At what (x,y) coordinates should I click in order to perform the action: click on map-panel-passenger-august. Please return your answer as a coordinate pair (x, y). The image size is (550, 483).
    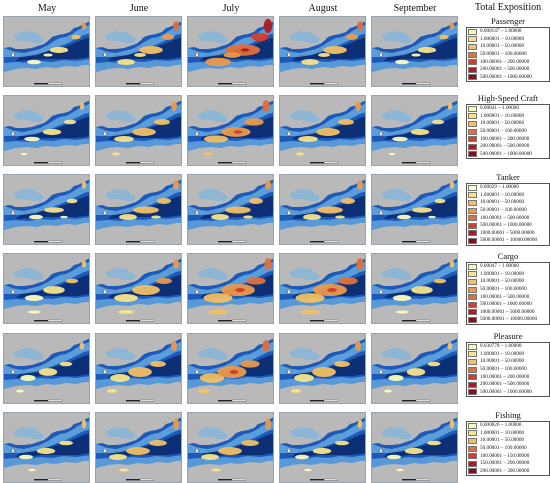
    Looking at the image, I should click on (322, 51).